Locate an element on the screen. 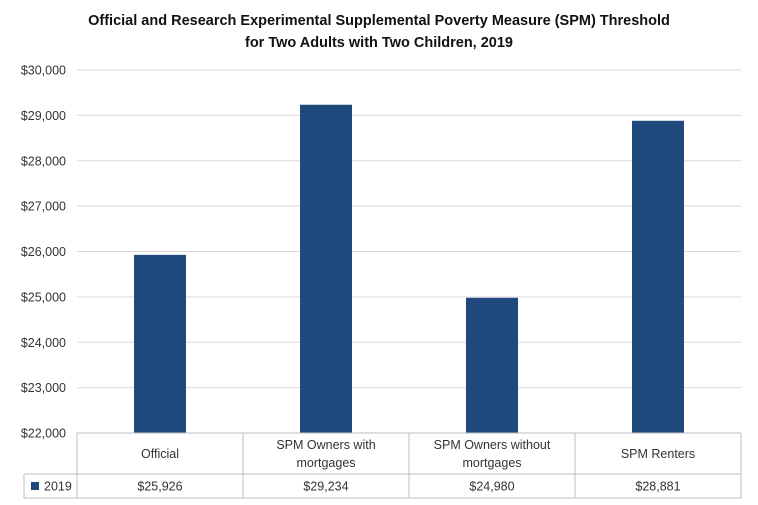 Image resolution: width=758 pixels, height=505 pixels. y-tick-label: $26,000 is located at coordinates (43, 252).